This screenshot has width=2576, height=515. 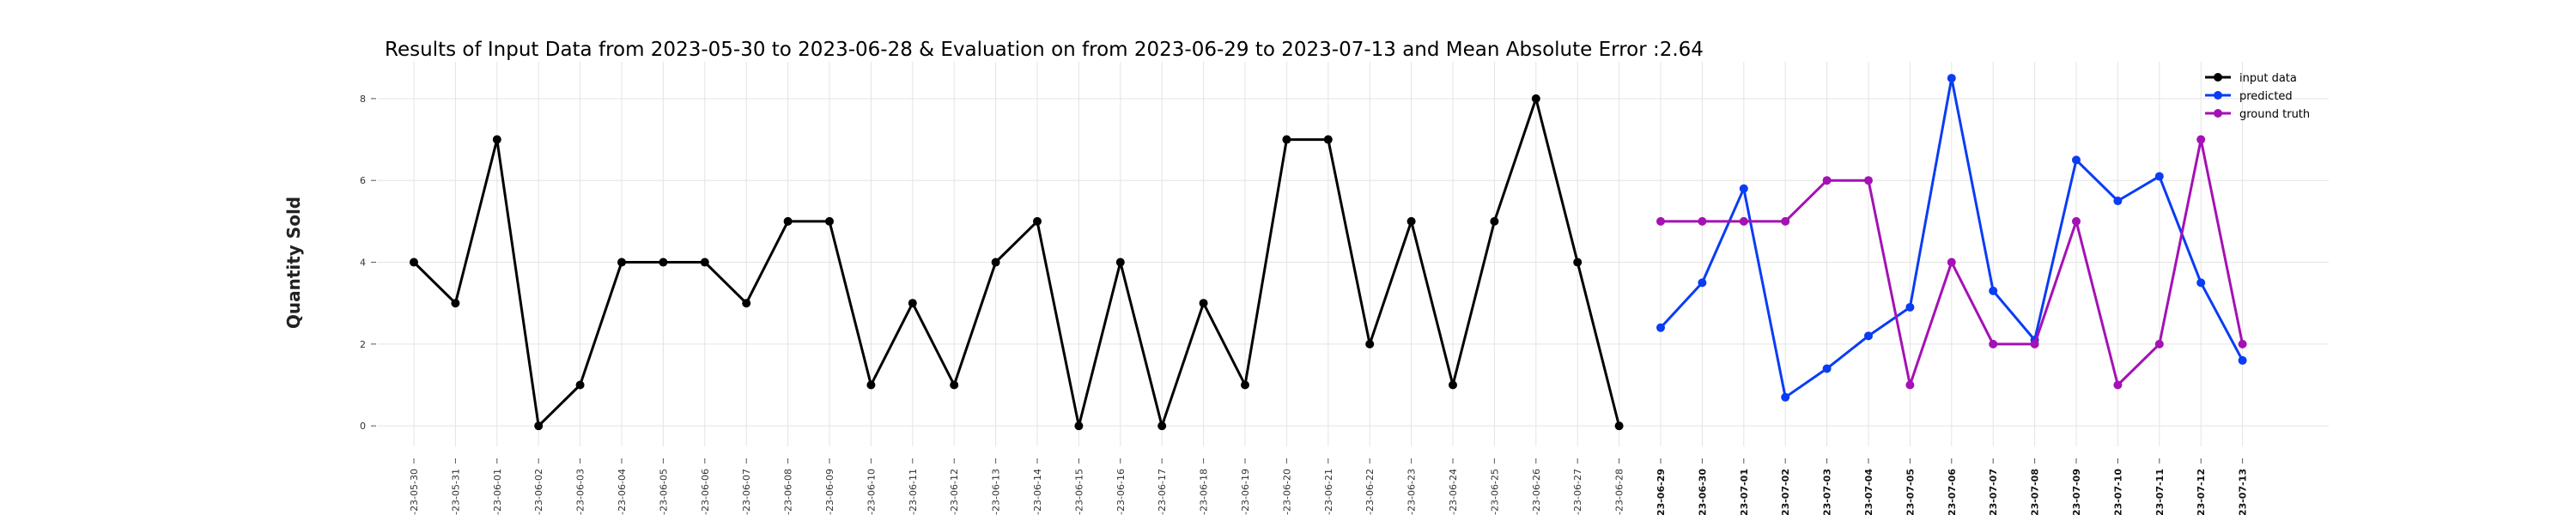 What do you see at coordinates (1453, 492) in the screenshot?
I see `x-tick-label: -23-06-24` at bounding box center [1453, 492].